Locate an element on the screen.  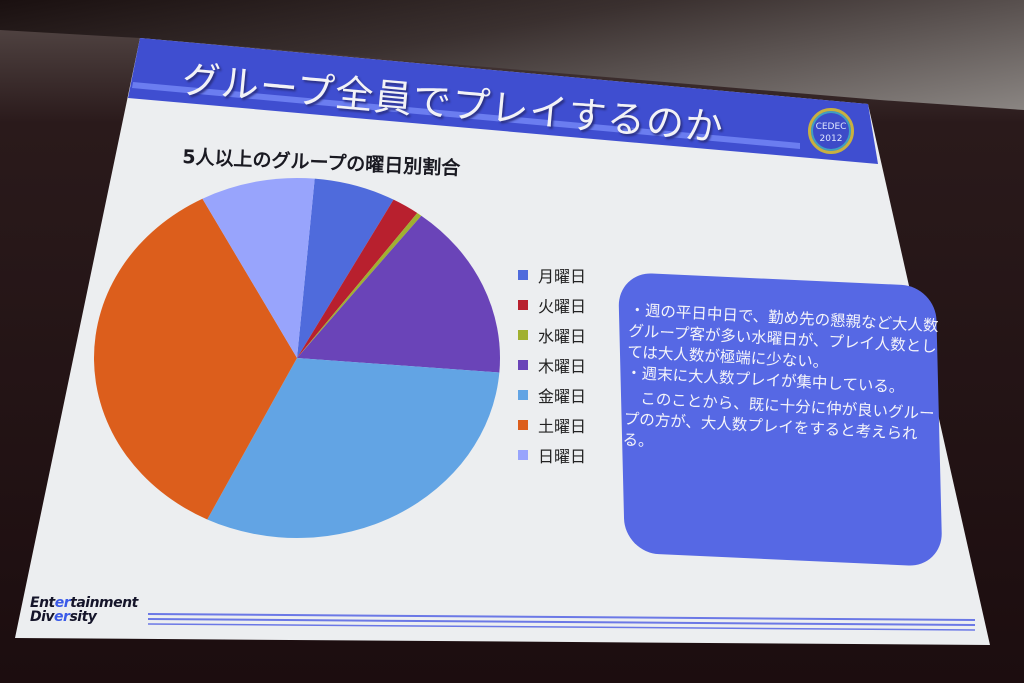
legend-label: 金曜日 is located at coordinates (562, 396).